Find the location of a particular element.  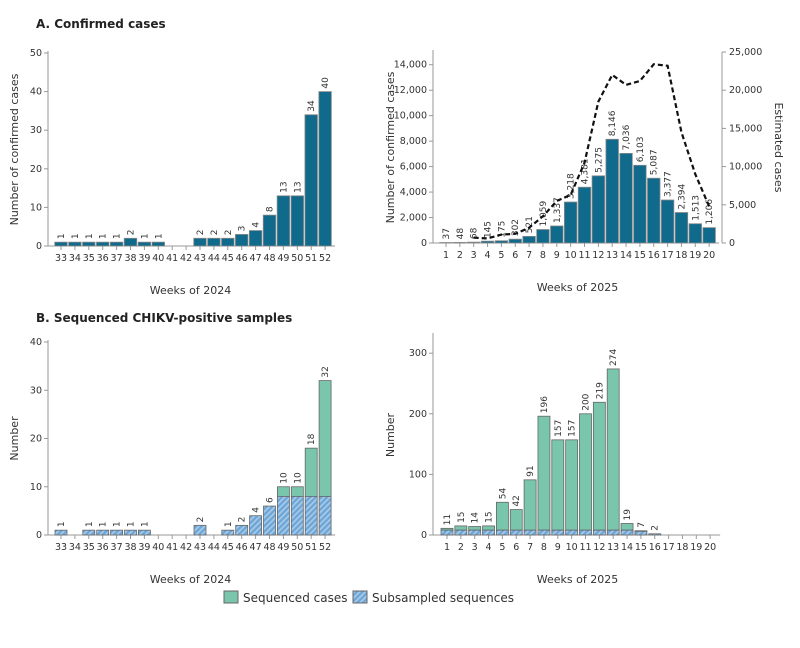

x-tick-label: 35 is located at coordinates (89, 258).